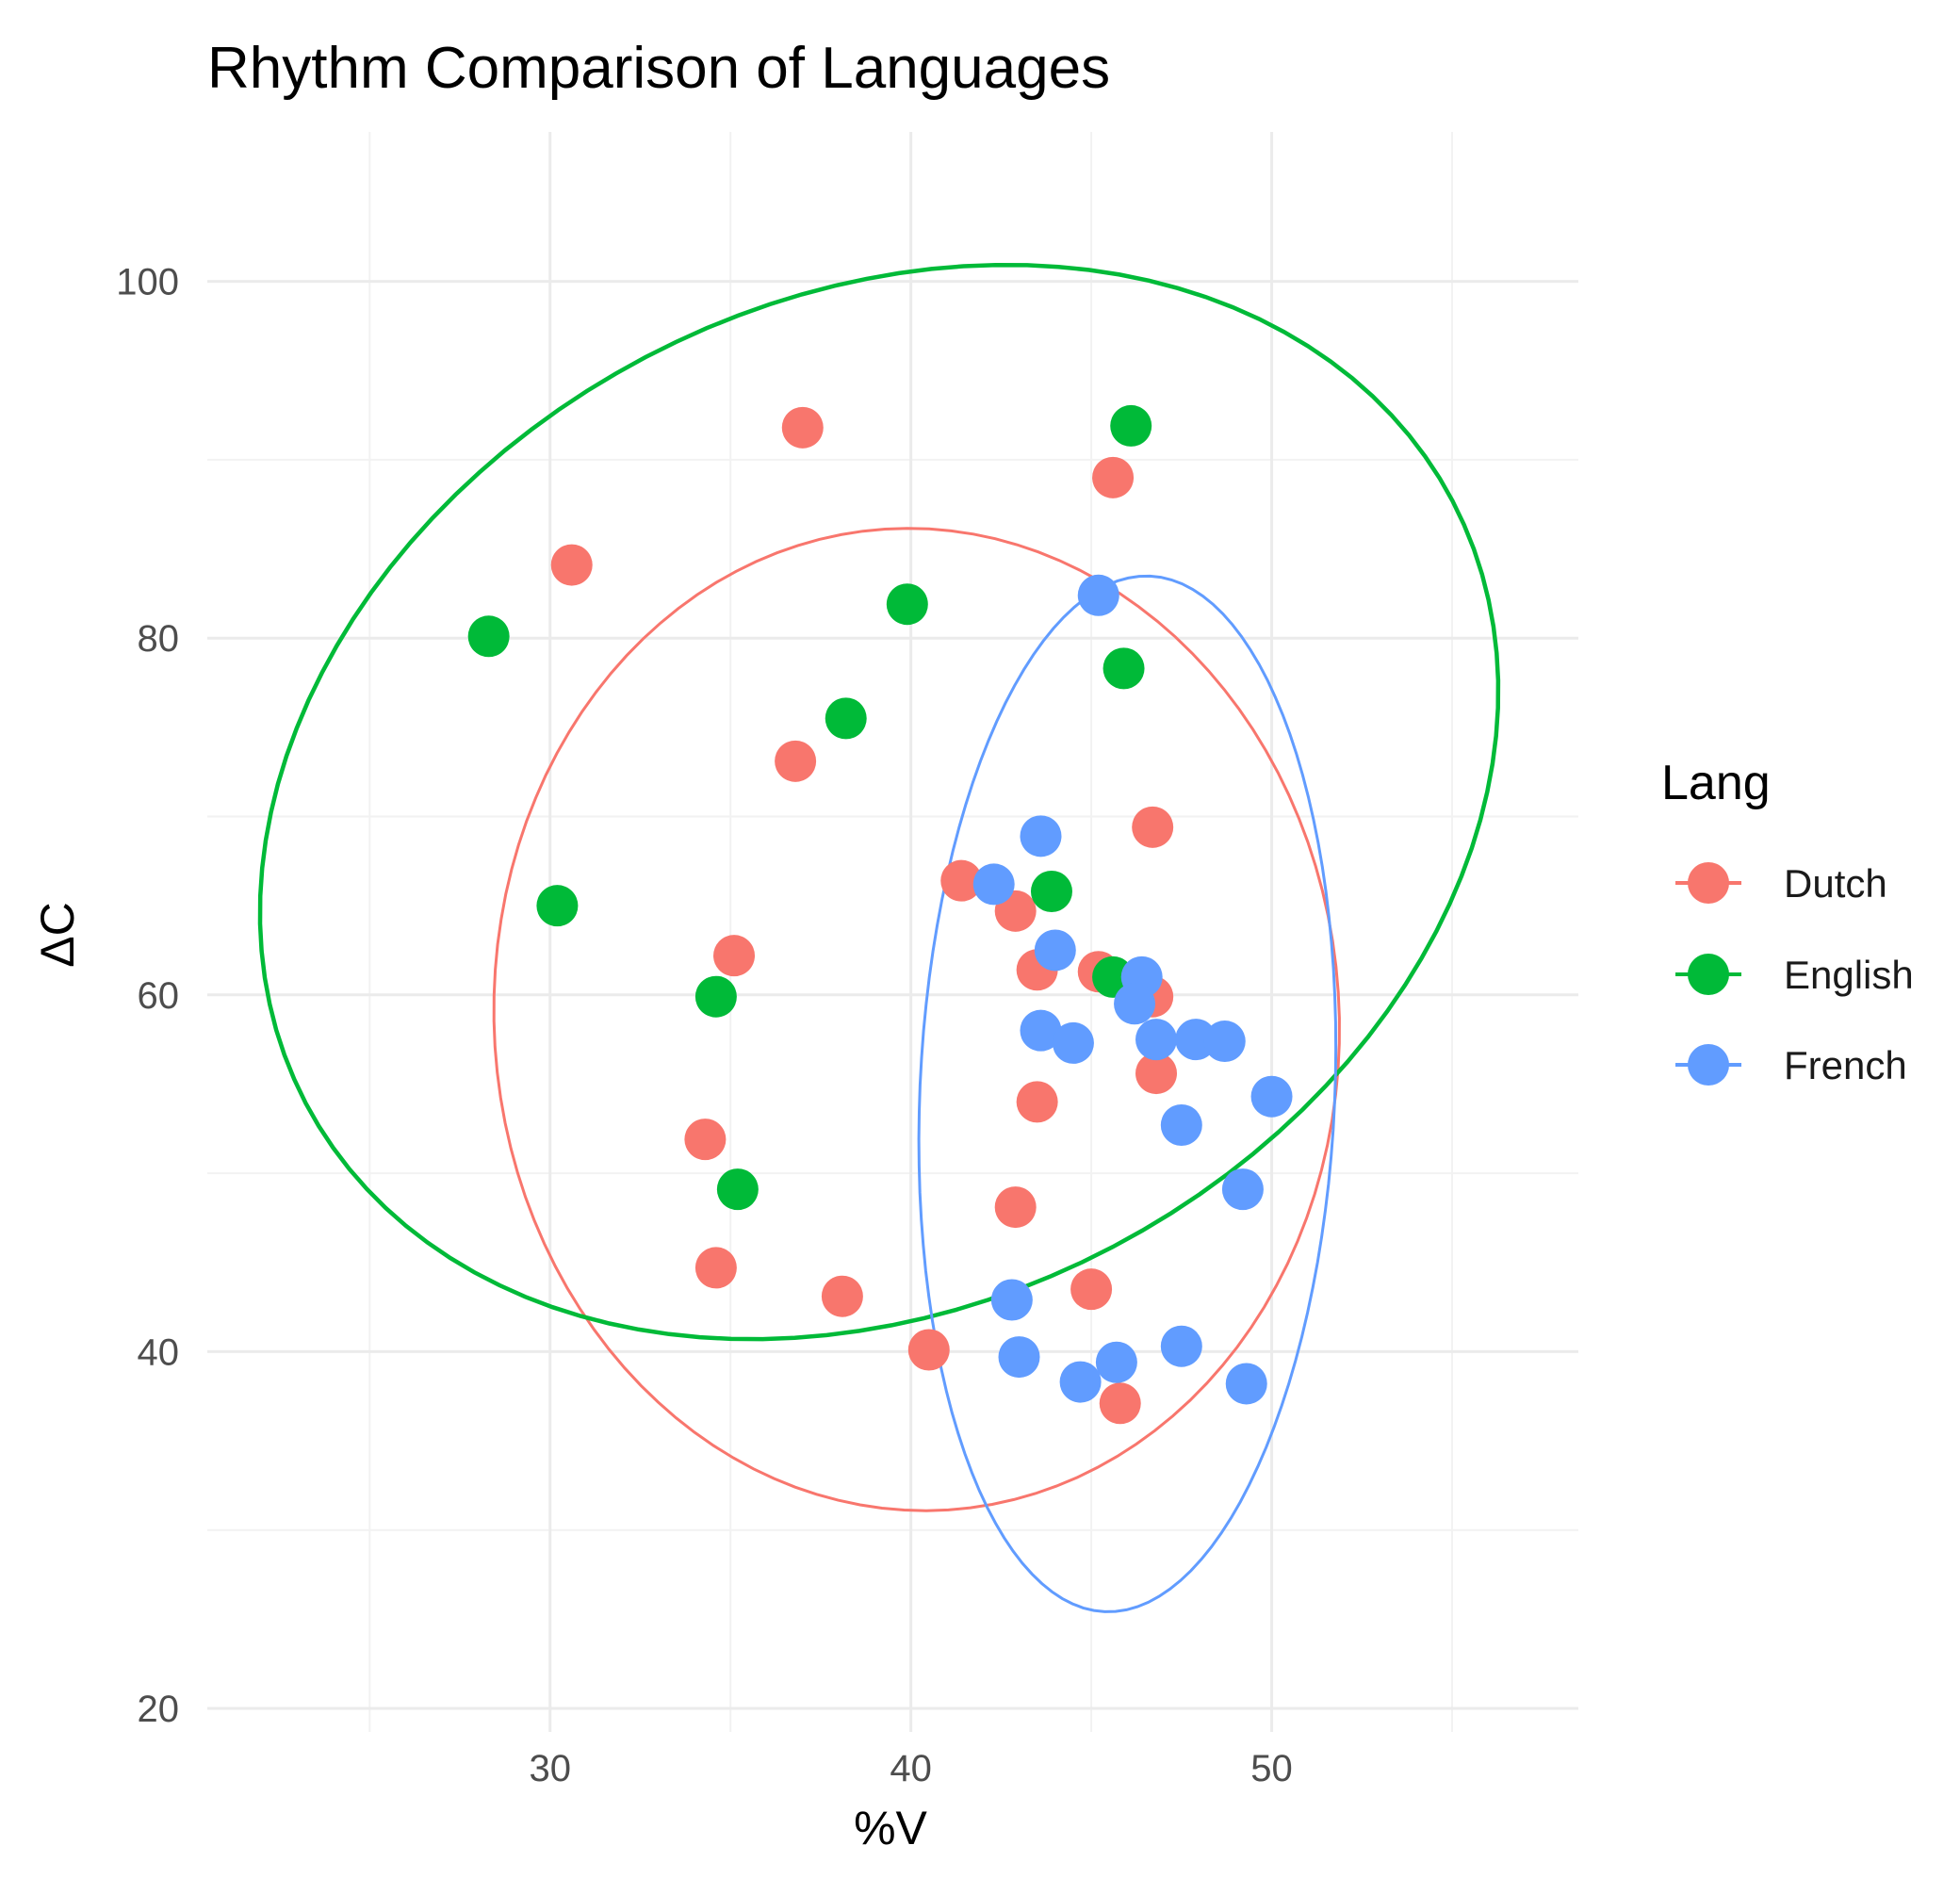 This screenshot has height=1878, width=1960. I want to click on chart-title: Rhythm Comparison of Languages, so click(658, 68).